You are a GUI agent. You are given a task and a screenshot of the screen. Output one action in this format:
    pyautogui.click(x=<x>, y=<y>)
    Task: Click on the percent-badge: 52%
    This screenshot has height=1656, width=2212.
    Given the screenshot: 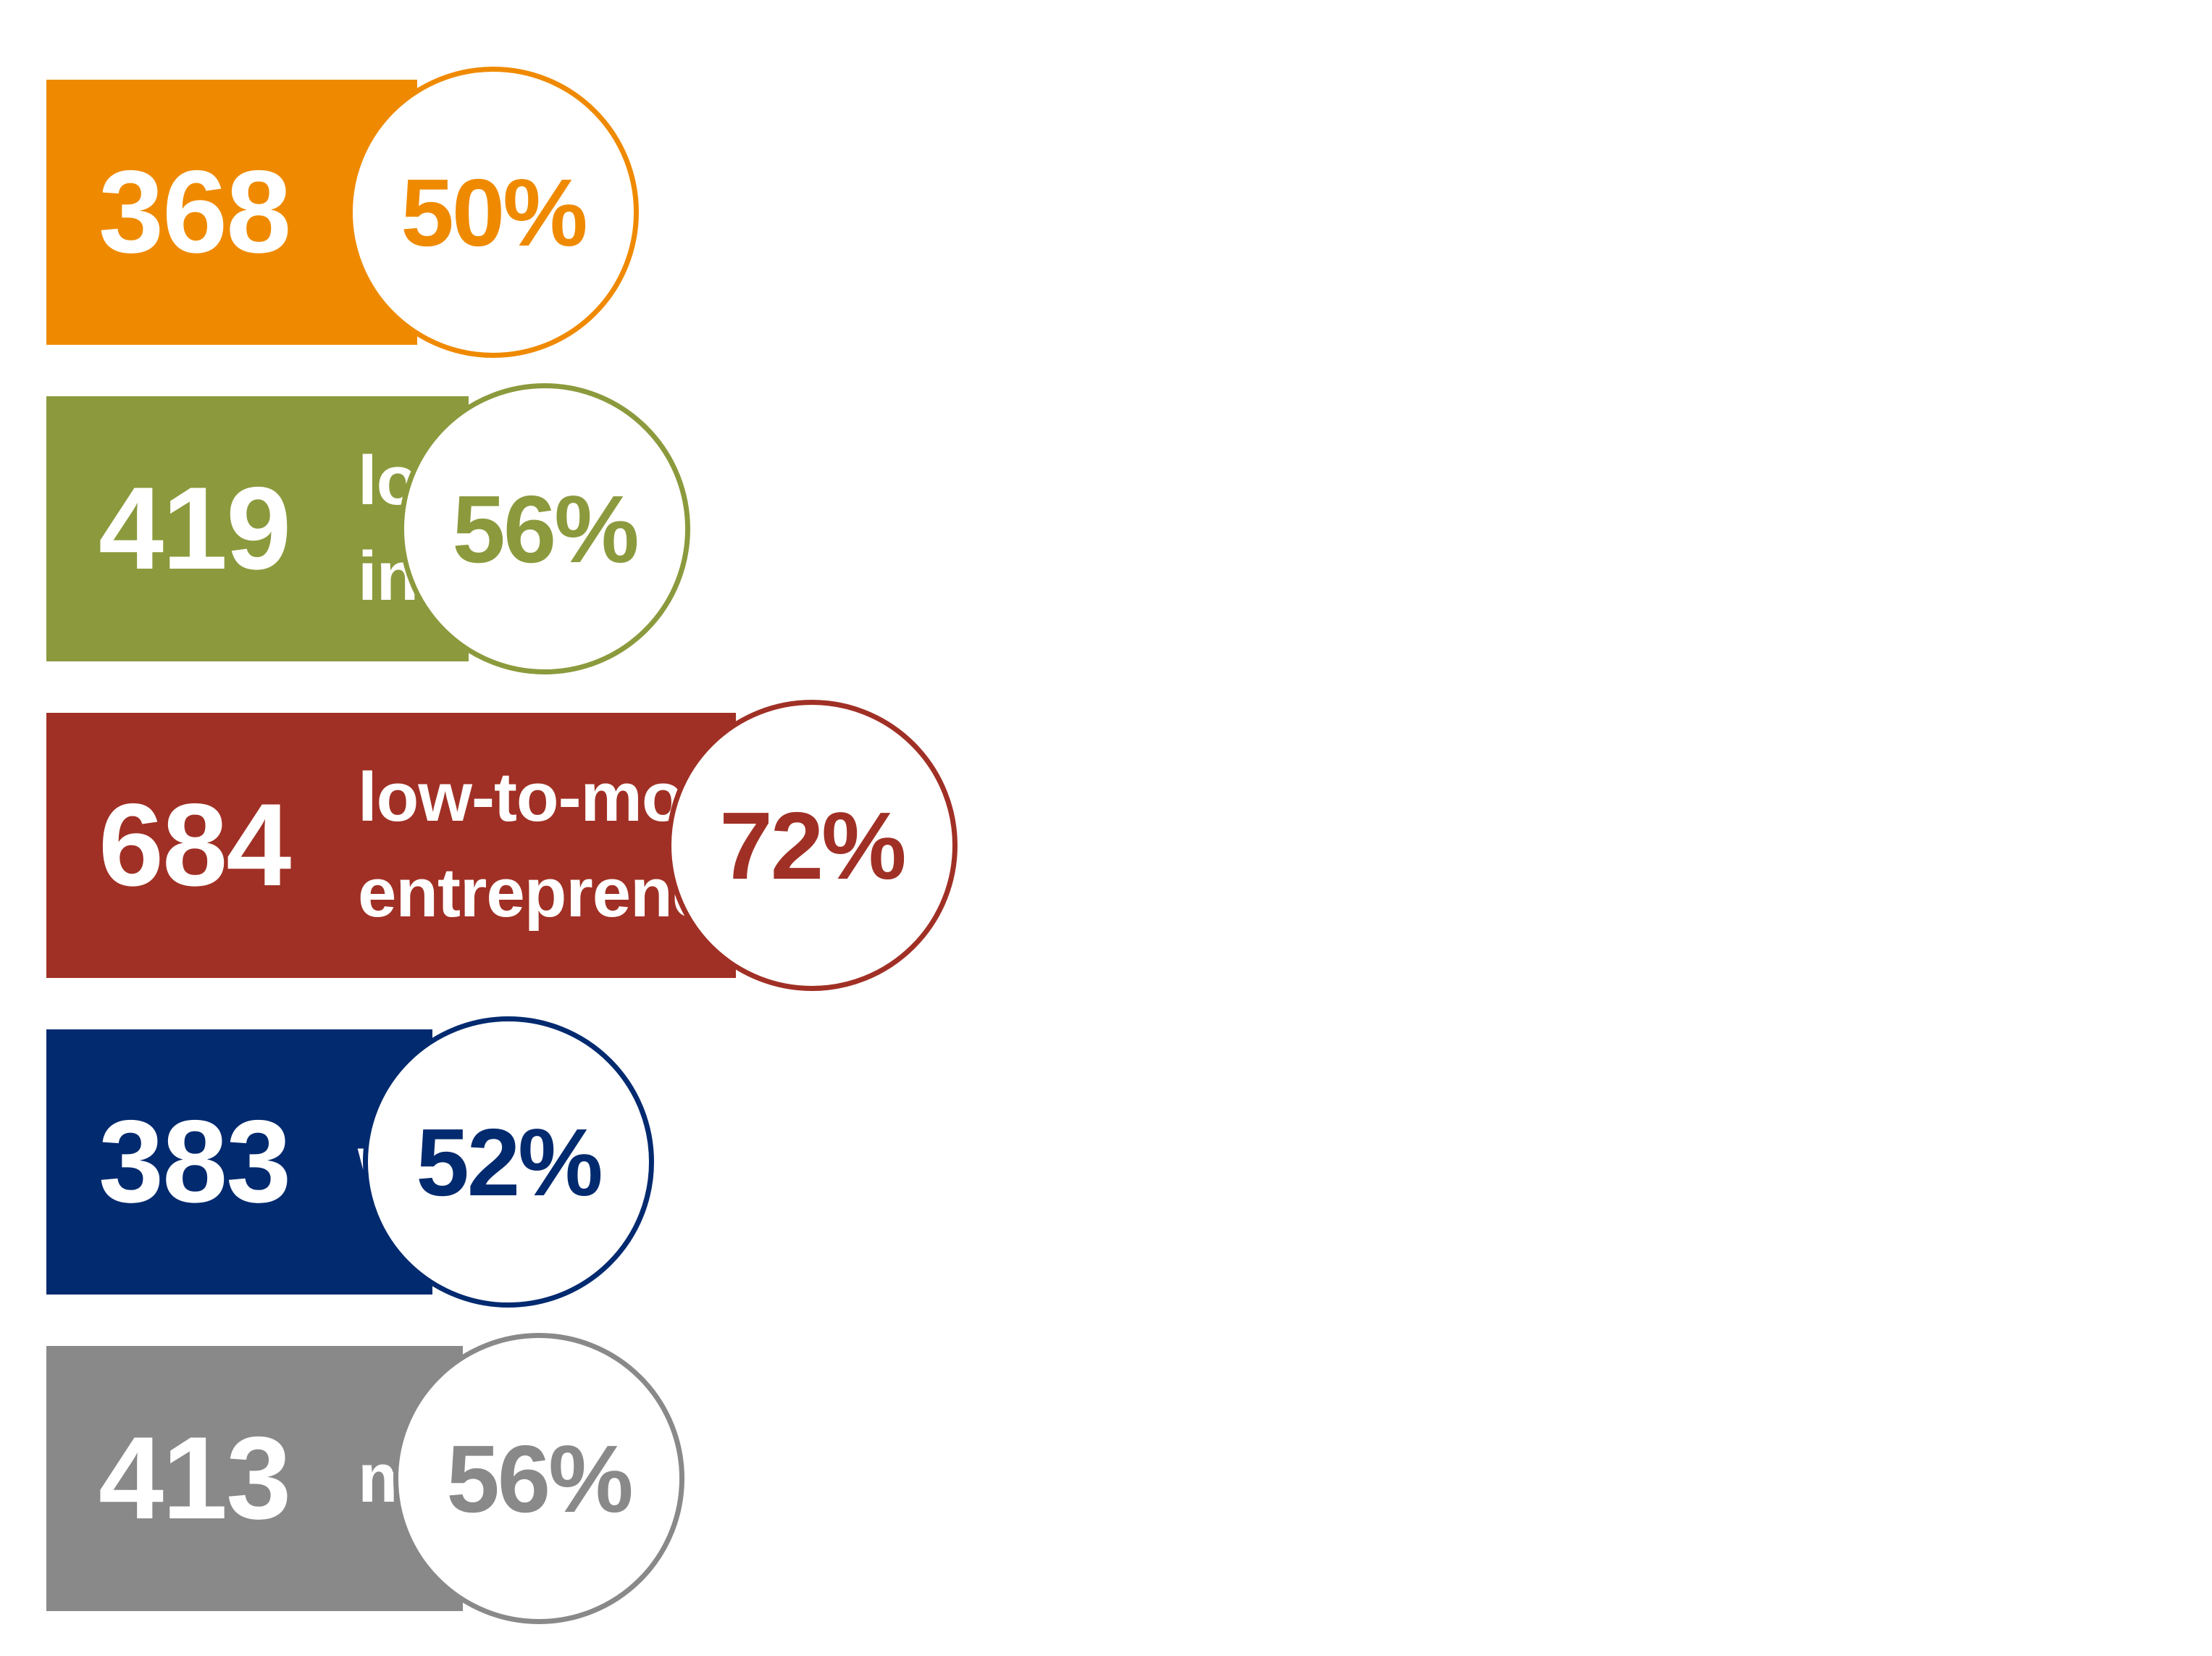 What is the action you would take?
    pyautogui.click(x=508, y=1162)
    